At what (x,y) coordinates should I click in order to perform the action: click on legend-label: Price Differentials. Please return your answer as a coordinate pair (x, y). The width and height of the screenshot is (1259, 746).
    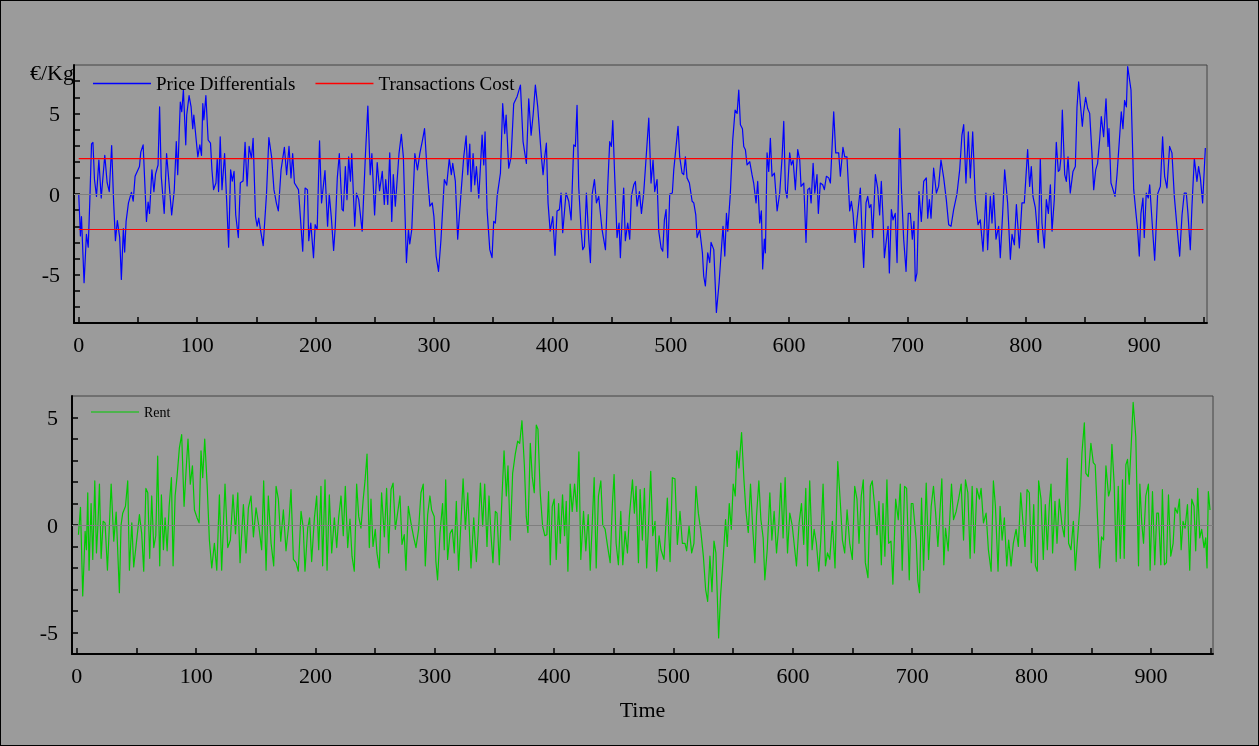
    Looking at the image, I should click on (226, 83).